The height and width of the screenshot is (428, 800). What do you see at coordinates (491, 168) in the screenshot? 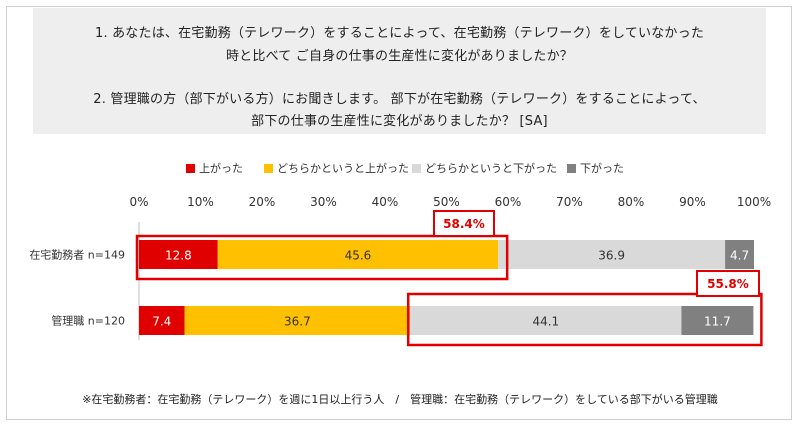
I see `legend-label-somewhat-down: どちらかというと下がった` at bounding box center [491, 168].